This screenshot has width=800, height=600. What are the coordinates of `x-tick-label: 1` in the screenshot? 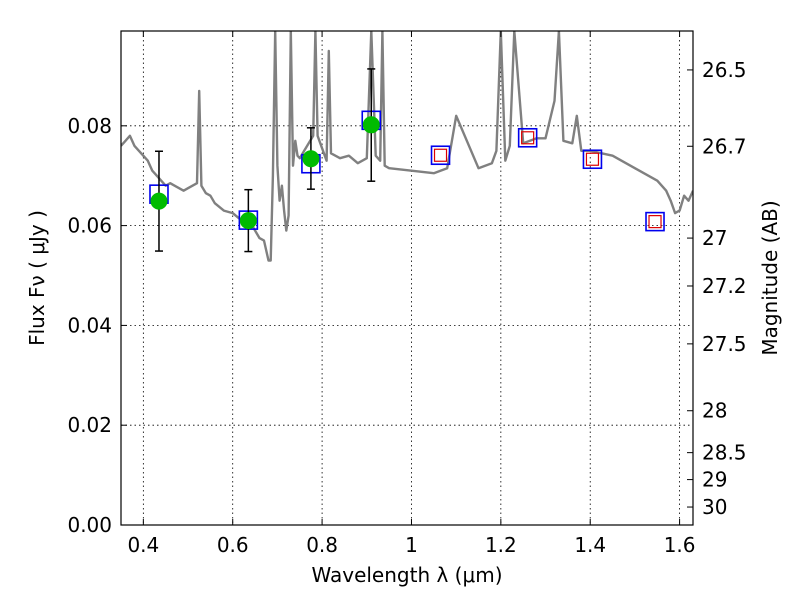 It's located at (411, 545).